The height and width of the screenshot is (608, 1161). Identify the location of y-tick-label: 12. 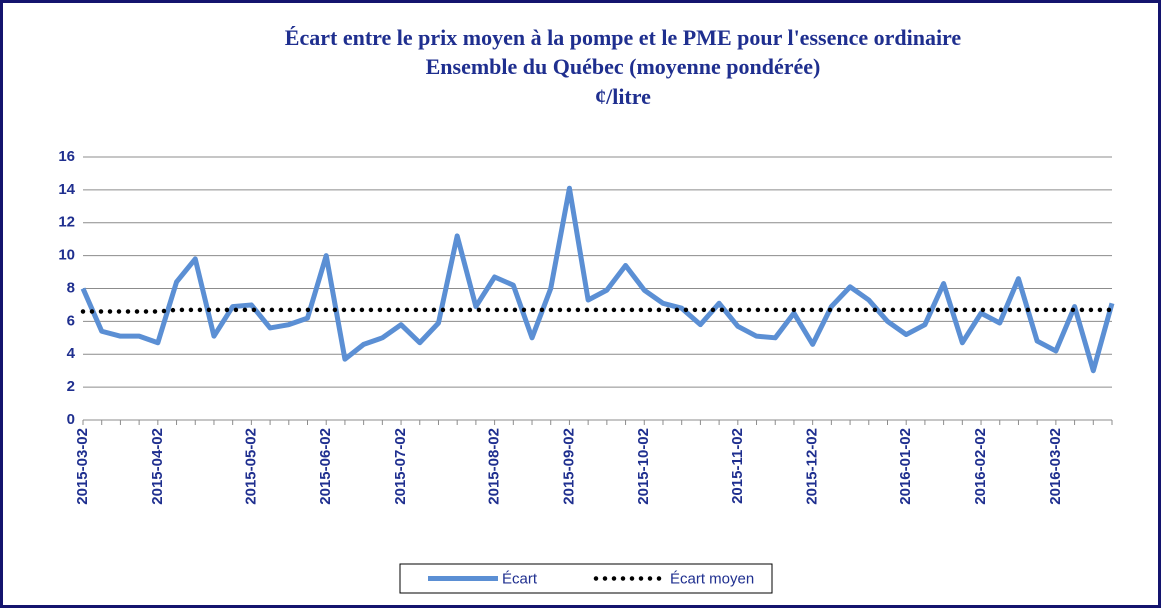
(66, 222).